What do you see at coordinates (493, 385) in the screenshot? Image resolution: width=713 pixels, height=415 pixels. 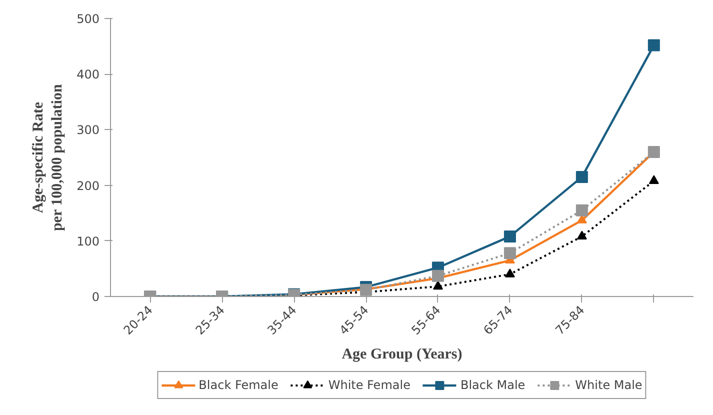 I see `legend-label: Black Male` at bounding box center [493, 385].